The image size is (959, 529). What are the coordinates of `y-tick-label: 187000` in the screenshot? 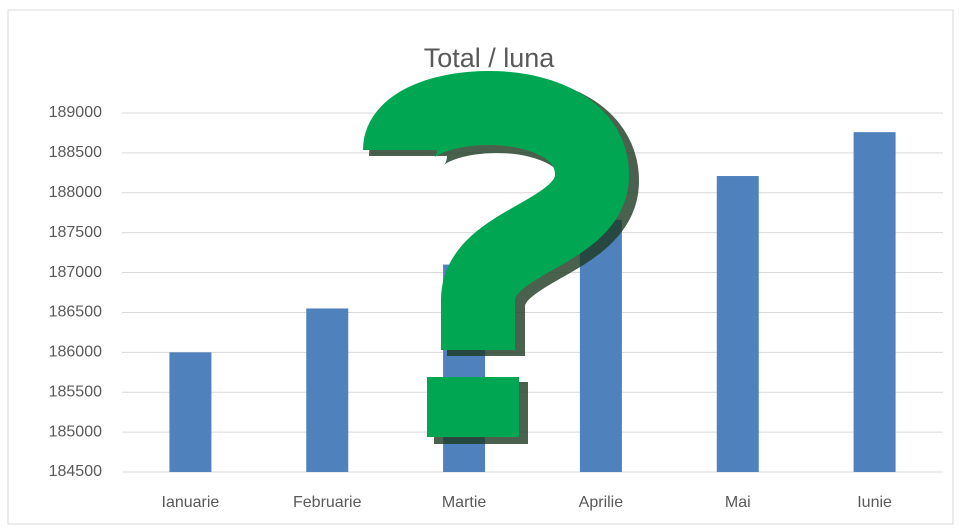 It's located at (75, 272).